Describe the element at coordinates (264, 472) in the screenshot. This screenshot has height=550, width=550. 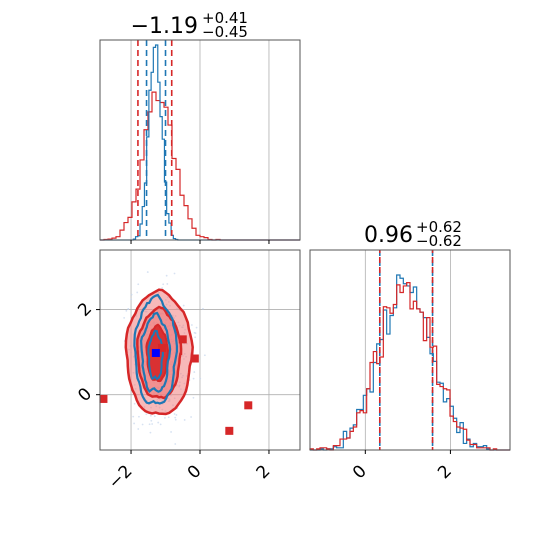
I see `tick-label-param1-2: 2` at that location.